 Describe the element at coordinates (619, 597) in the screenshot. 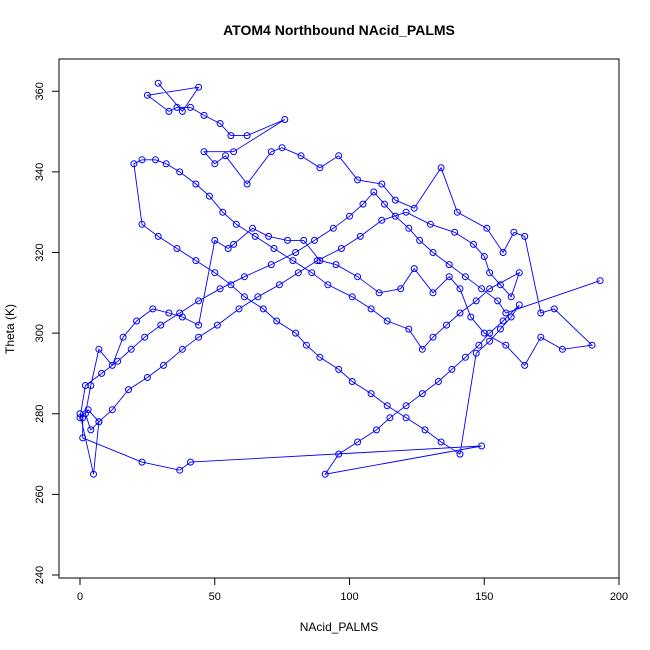

I see `x-tick-label: 200` at that location.